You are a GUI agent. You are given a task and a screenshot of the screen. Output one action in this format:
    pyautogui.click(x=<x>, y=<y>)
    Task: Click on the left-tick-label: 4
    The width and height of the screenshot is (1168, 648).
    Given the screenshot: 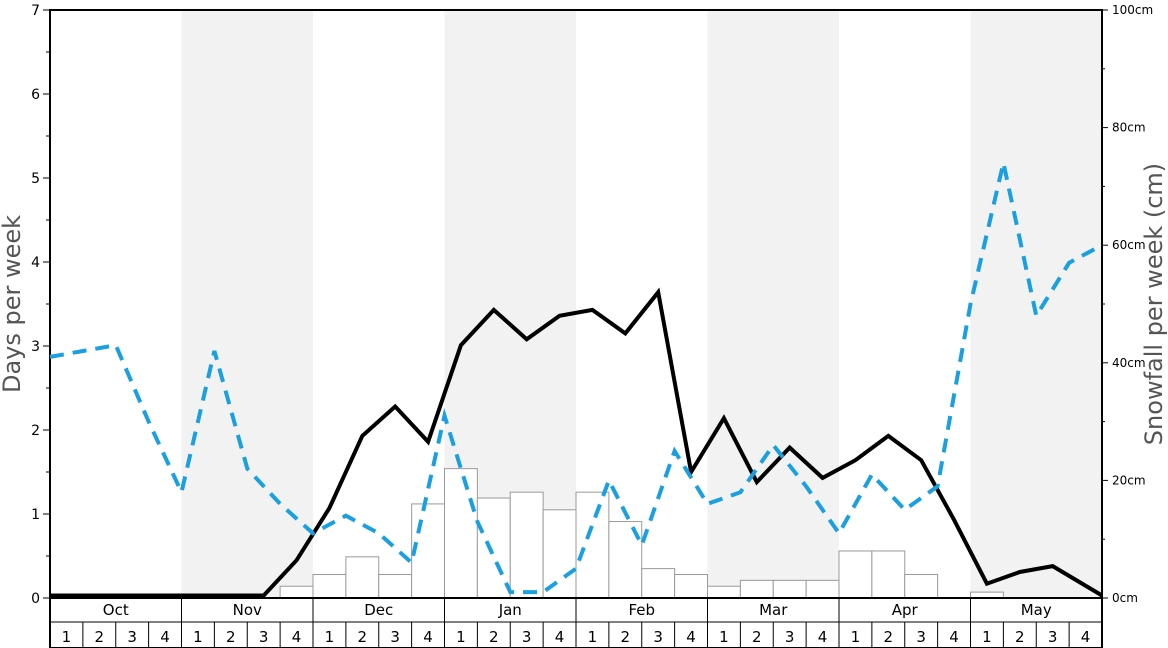 What is the action you would take?
    pyautogui.click(x=35, y=263)
    